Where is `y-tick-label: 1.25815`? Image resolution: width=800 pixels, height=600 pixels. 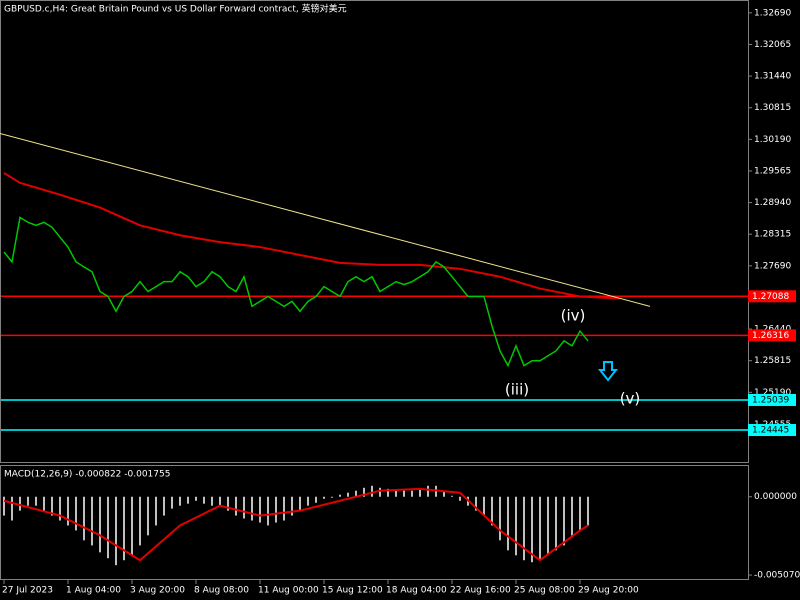 y-tick-label: 1.25815 is located at coordinates (772, 361).